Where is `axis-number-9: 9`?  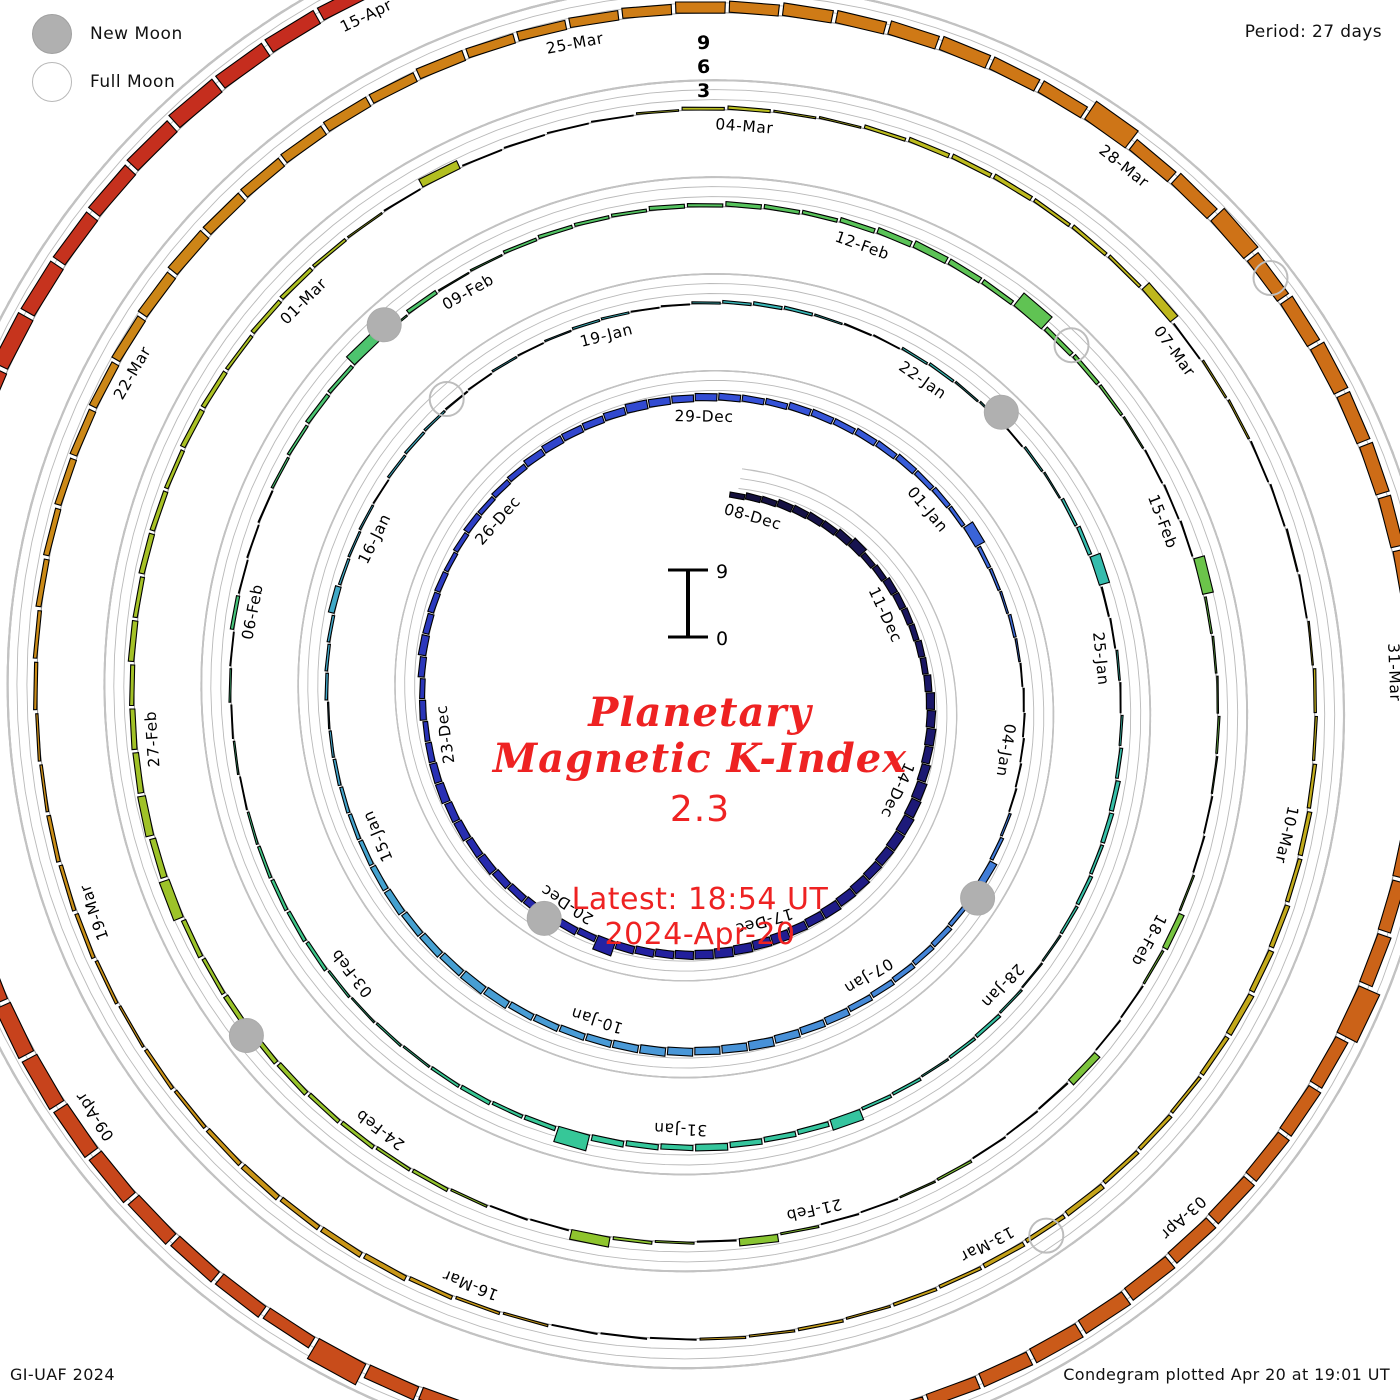
axis-number-9: 9 is located at coordinates (703, 43).